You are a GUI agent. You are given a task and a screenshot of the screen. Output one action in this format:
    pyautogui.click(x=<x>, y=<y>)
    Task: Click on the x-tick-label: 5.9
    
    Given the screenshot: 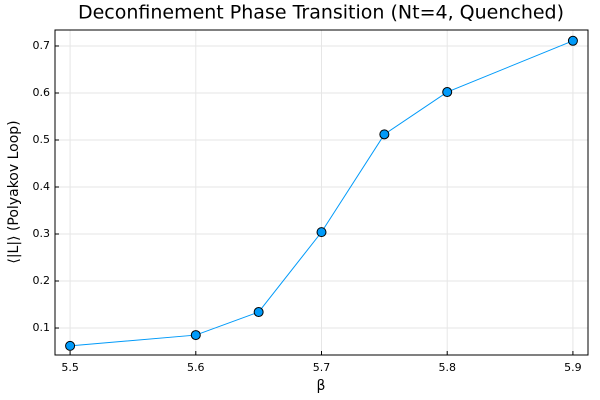 What is the action you would take?
    pyautogui.click(x=573, y=367)
    